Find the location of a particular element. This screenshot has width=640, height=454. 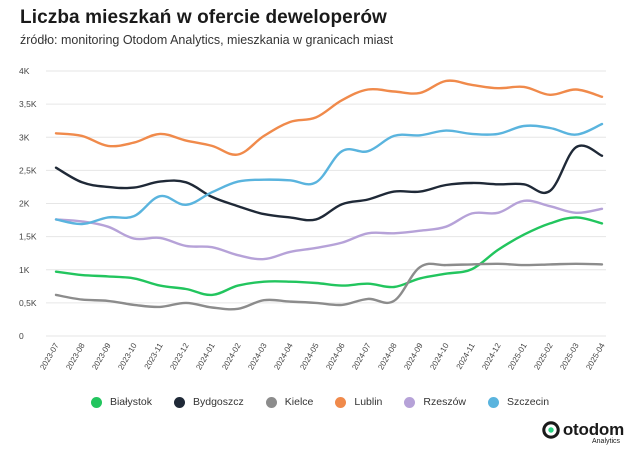

x-tick-label: 2023-08 is located at coordinates (75, 356).